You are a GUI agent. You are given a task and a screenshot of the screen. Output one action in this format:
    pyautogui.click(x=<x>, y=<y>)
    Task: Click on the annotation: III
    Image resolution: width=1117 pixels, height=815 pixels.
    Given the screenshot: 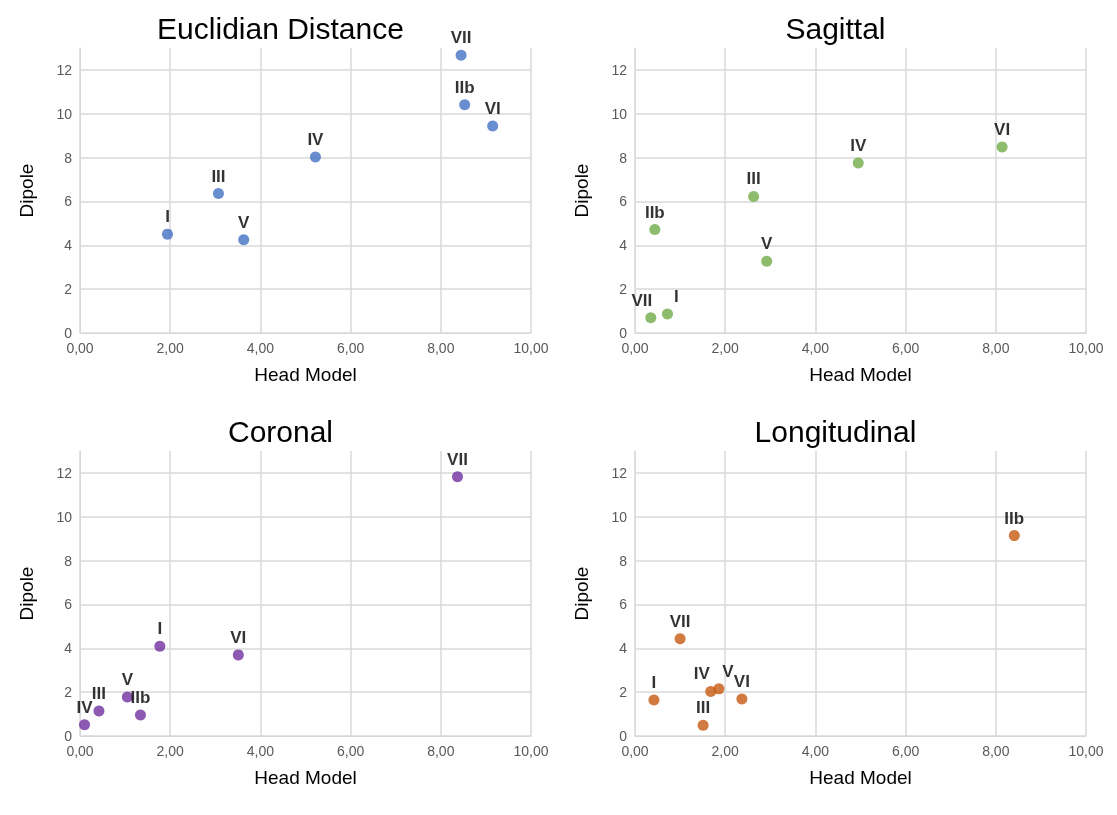 What is the action you would take?
    pyautogui.click(x=753, y=179)
    